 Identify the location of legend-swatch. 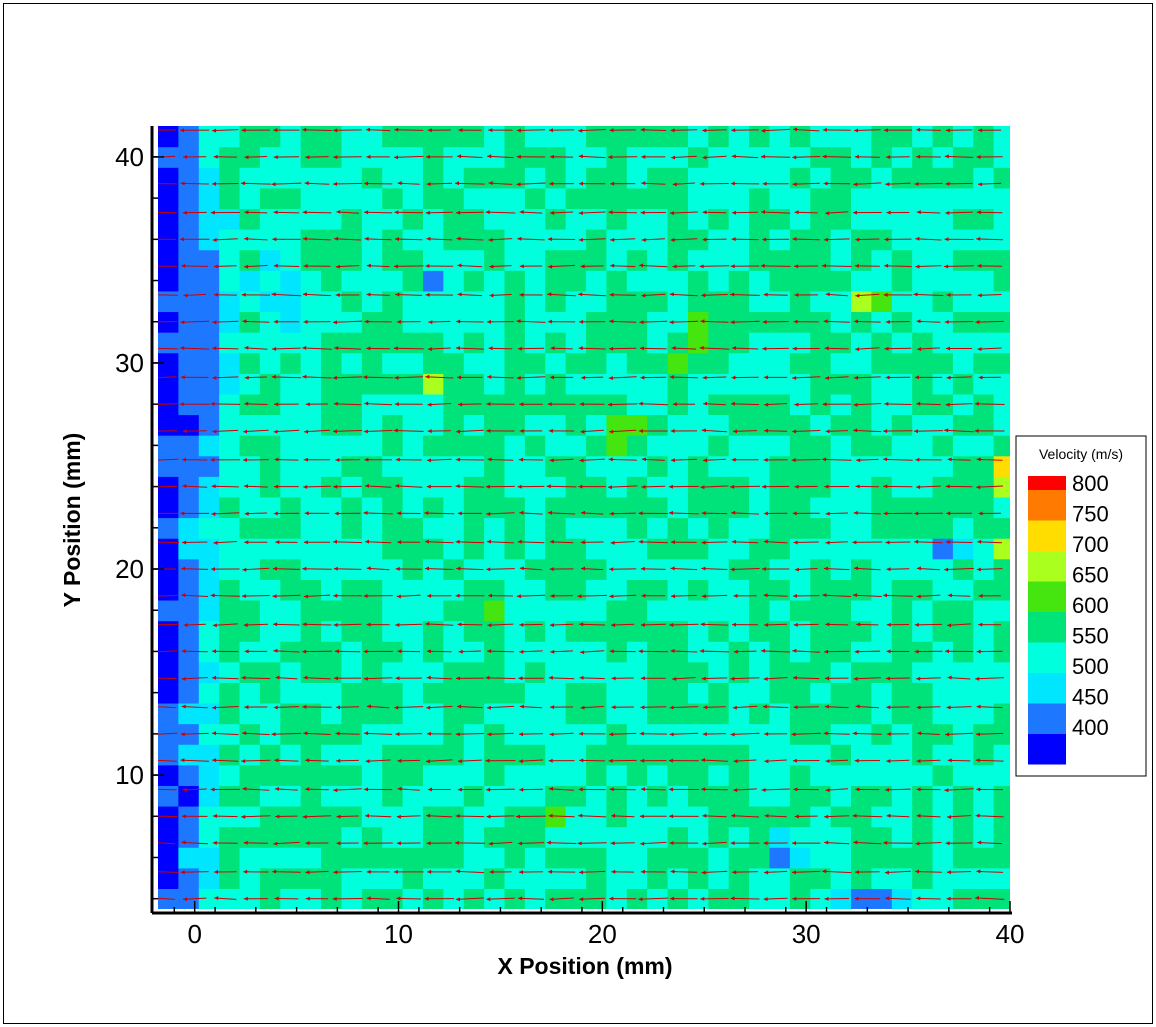
(1047, 596).